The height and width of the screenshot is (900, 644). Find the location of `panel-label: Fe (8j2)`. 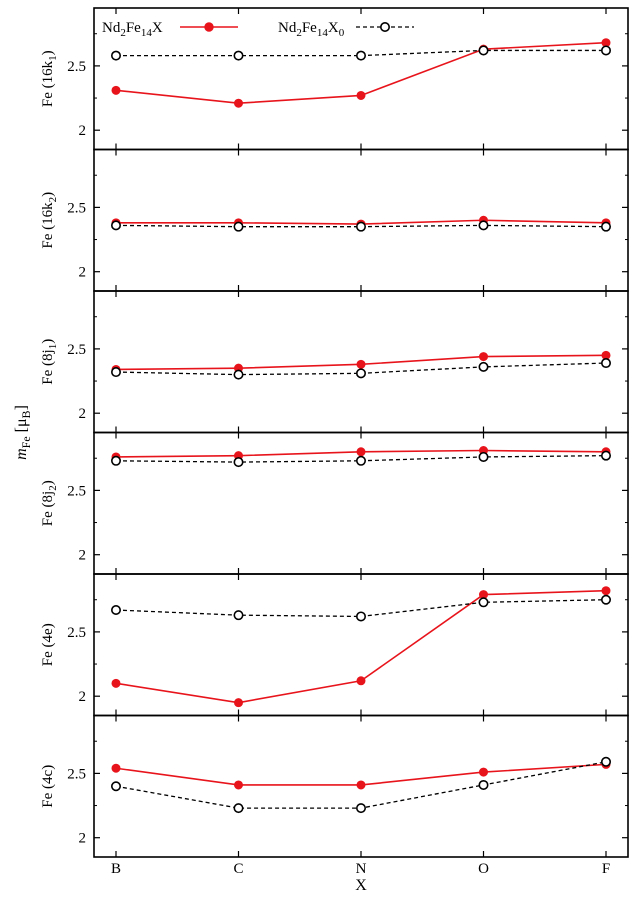

panel-label: Fe (8j2) is located at coordinates (49, 503).